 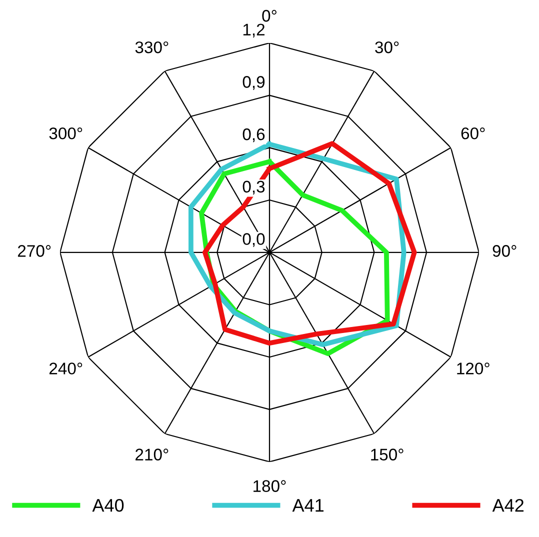 What do you see at coordinates (253, 83) in the screenshot?
I see `y-tick-label: 0,9` at bounding box center [253, 83].